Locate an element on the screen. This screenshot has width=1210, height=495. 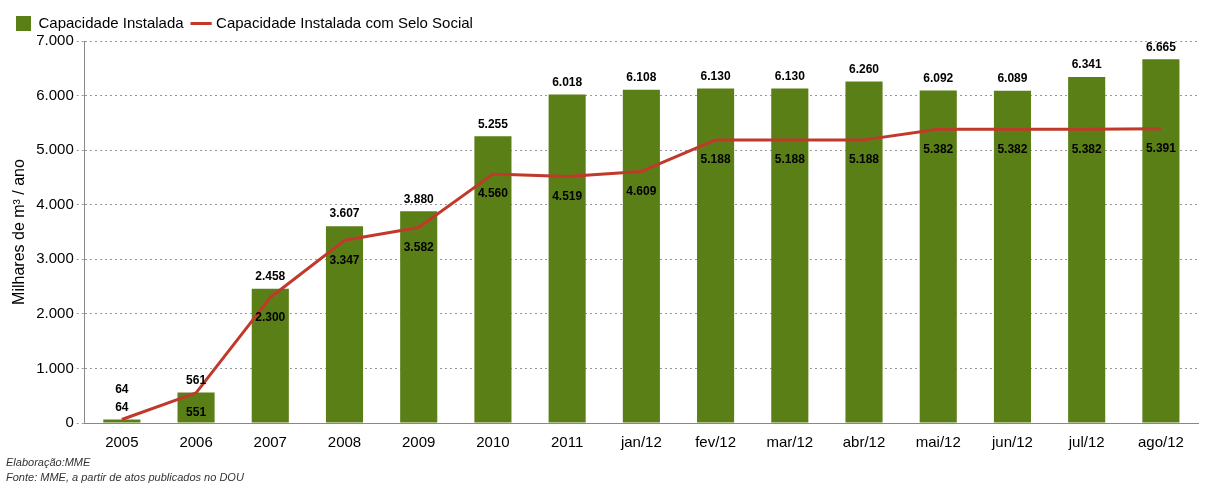
source-note: Fonte: MME, a partir de atos publicados no DOU is located at coordinates (125, 477).